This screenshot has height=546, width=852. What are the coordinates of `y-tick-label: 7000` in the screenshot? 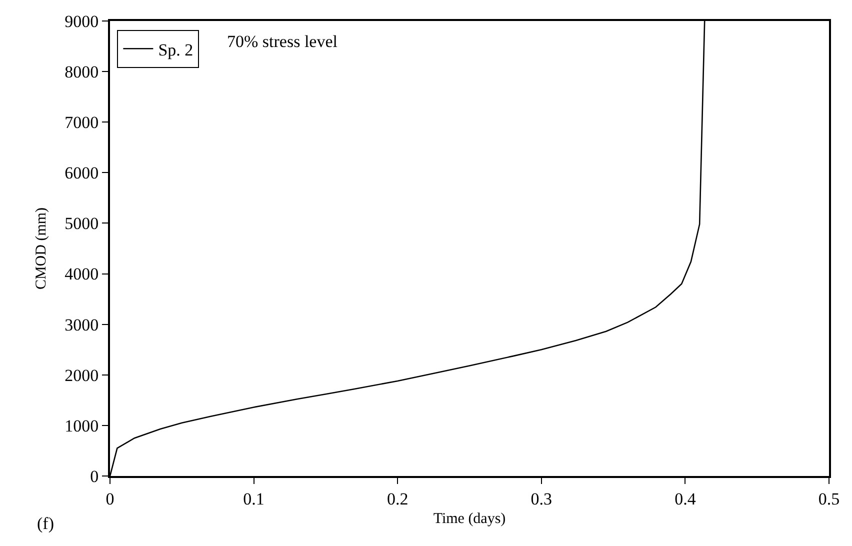 It's located at (81, 122).